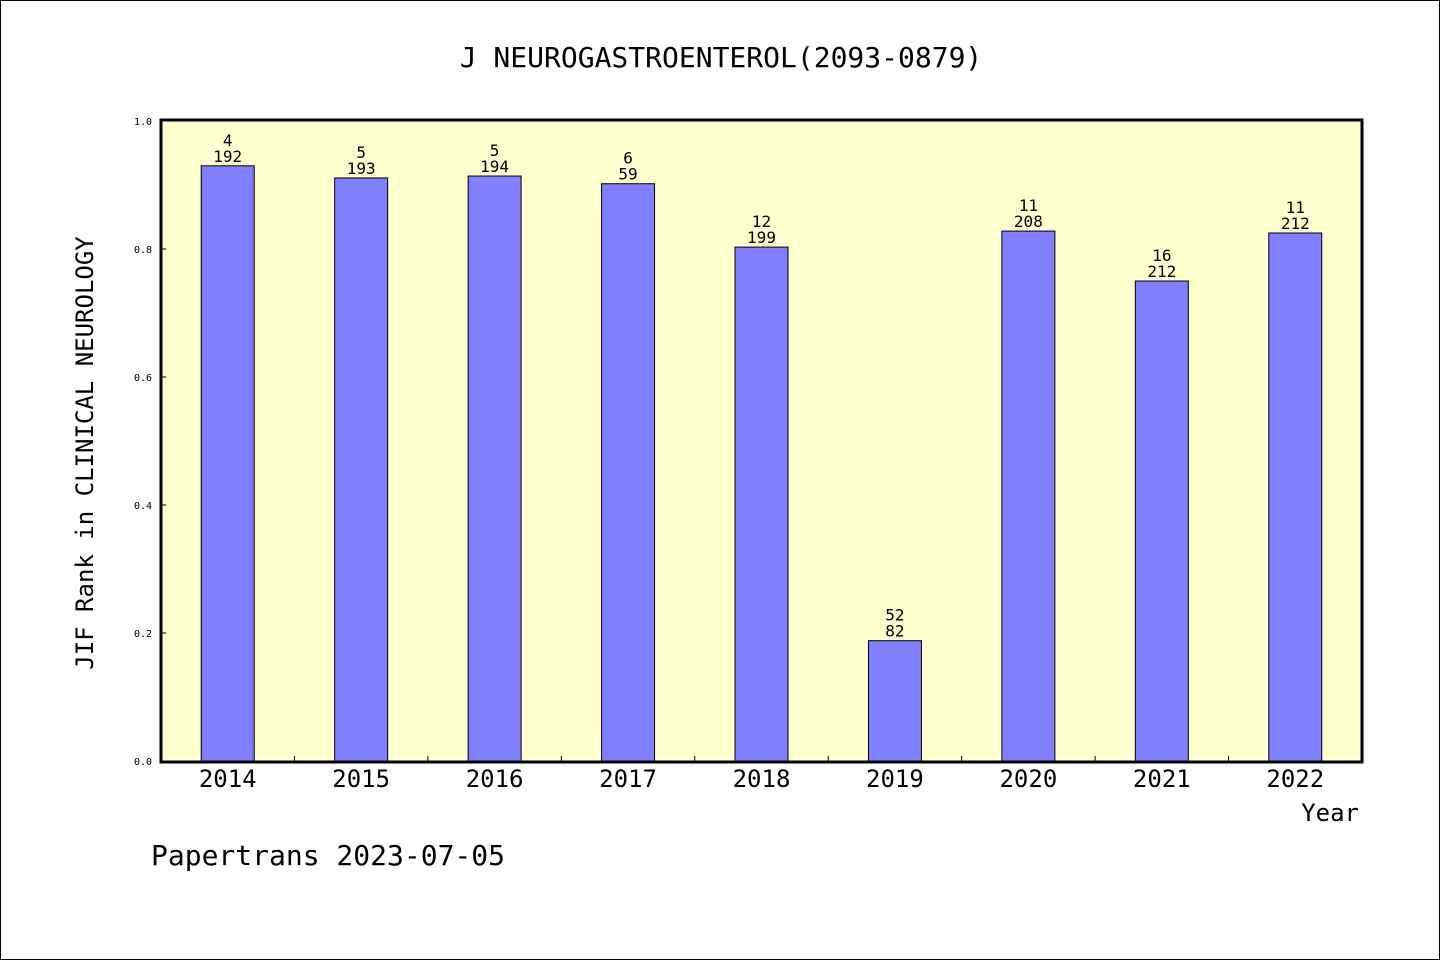 The width and height of the screenshot is (1440, 960). Describe the element at coordinates (228, 779) in the screenshot. I see `x-tick-label-2014: 2014` at that location.